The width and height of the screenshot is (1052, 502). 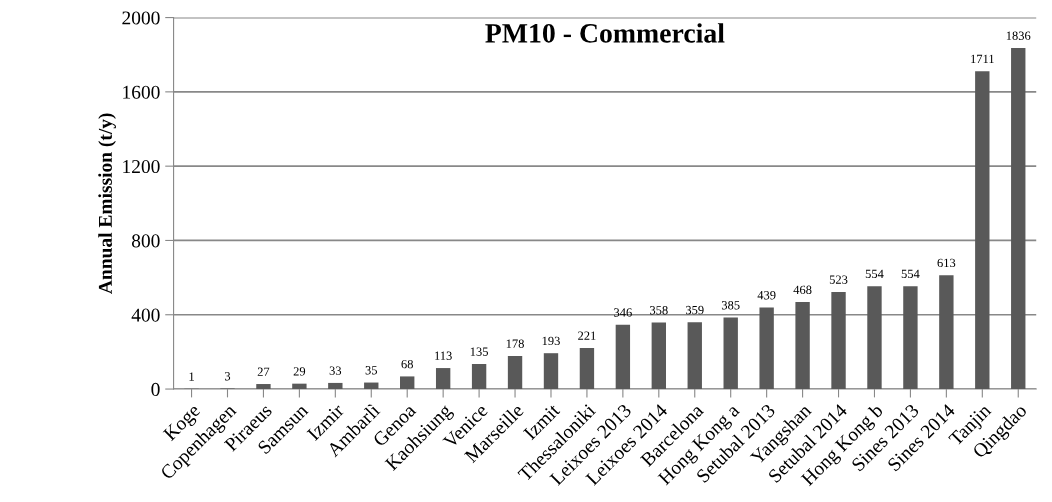 What do you see at coordinates (694, 310) in the screenshot?
I see `data-label: 359` at bounding box center [694, 310].